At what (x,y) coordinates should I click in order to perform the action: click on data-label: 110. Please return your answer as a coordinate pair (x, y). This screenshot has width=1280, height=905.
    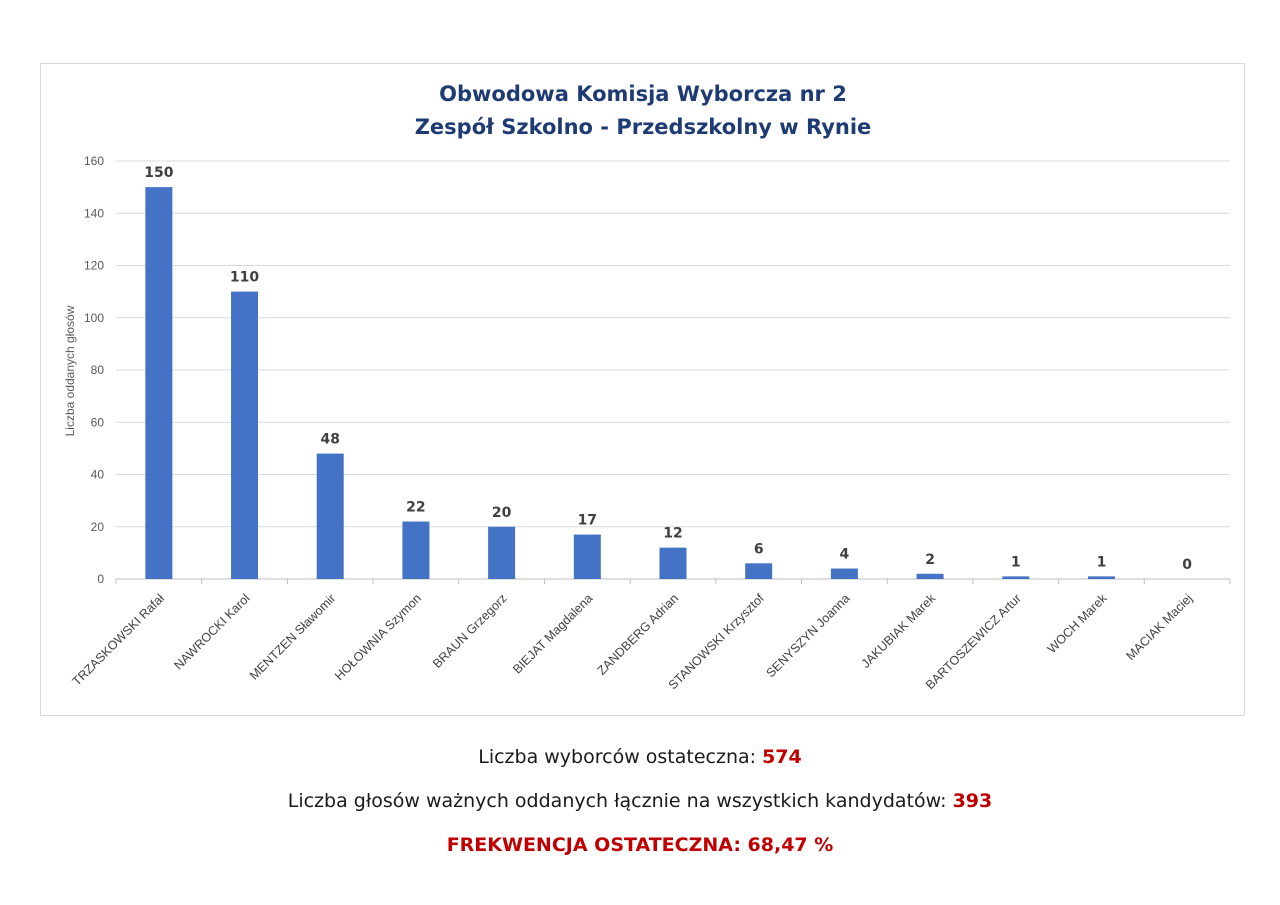
    Looking at the image, I should click on (244, 278).